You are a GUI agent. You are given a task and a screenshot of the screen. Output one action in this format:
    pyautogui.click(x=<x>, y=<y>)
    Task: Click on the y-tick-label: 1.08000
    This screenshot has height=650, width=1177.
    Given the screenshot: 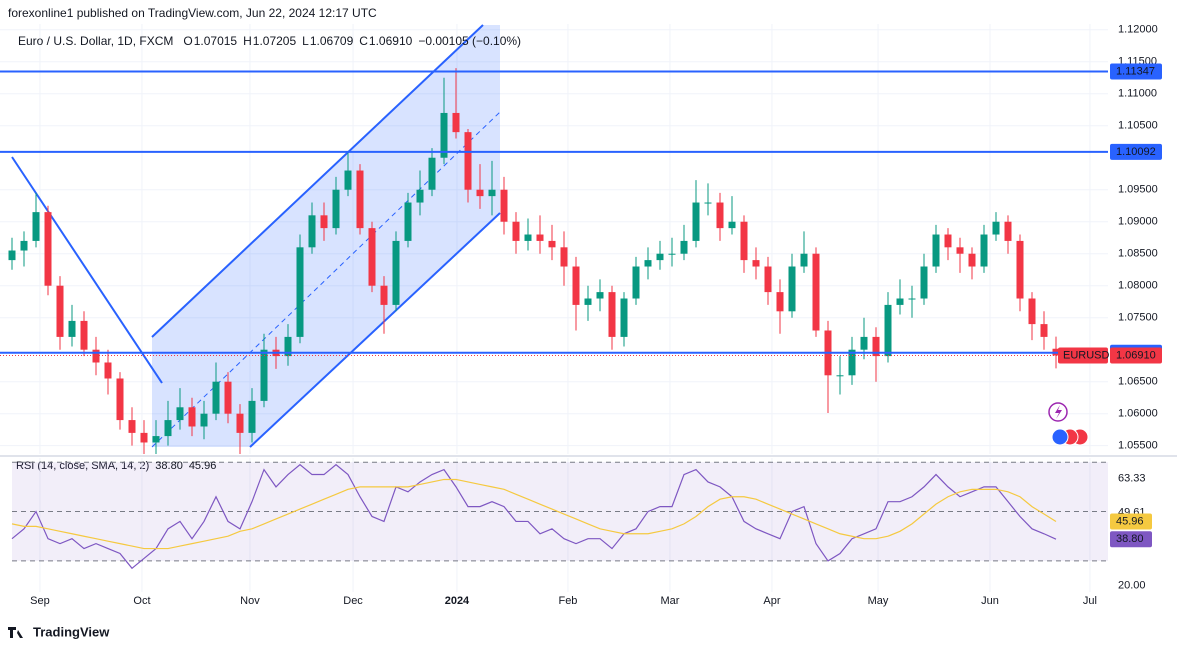 What is the action you would take?
    pyautogui.click(x=1138, y=286)
    